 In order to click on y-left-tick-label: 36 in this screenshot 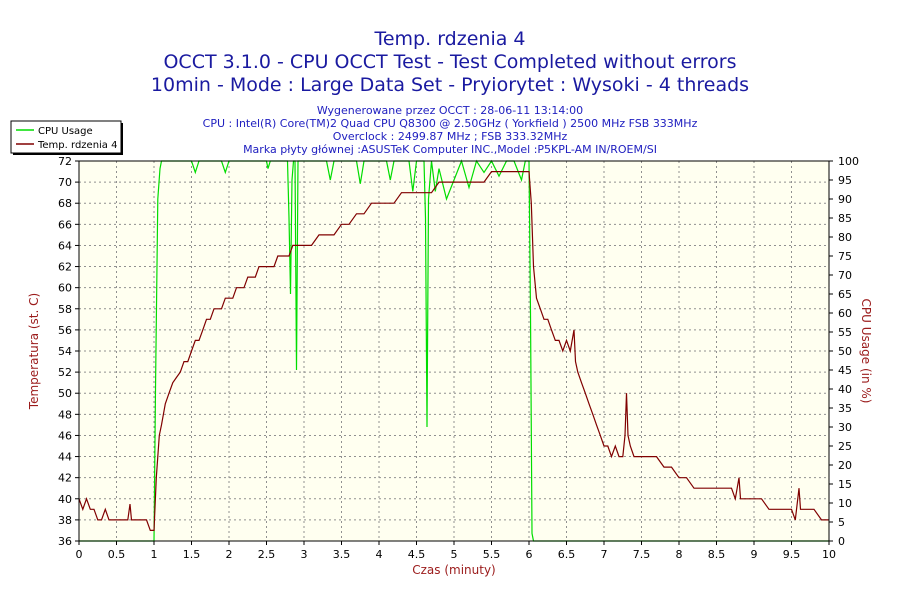, I will do `click(65, 541)`.